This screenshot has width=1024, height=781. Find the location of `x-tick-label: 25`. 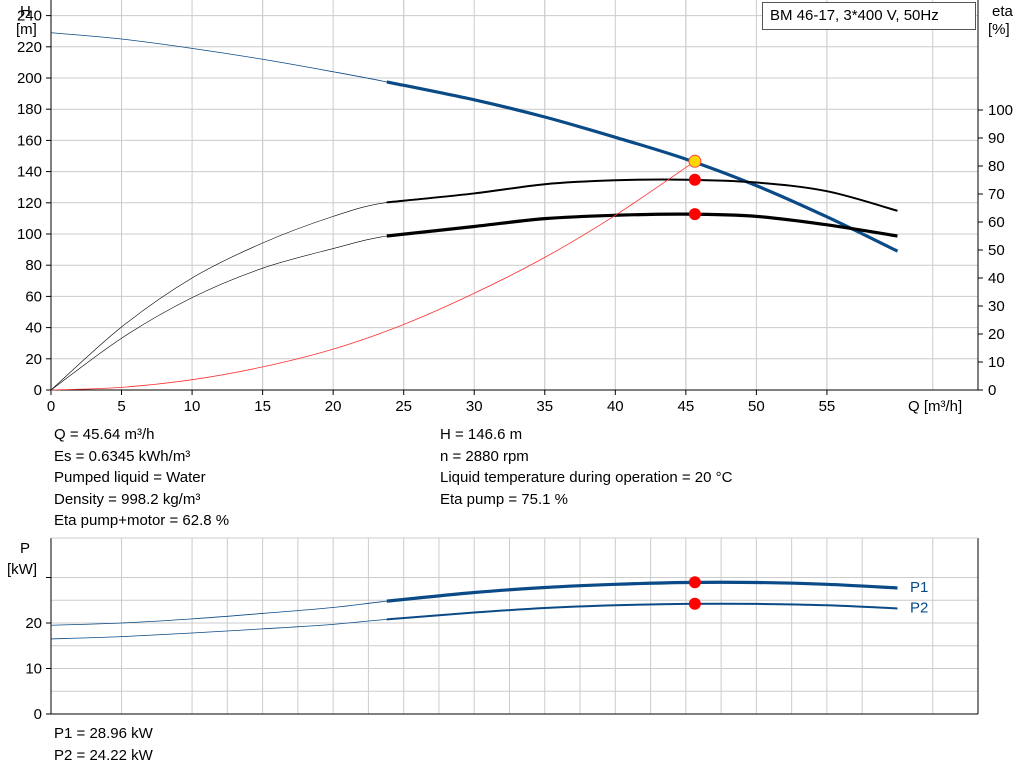

x-tick-label: 25 is located at coordinates (403, 406).